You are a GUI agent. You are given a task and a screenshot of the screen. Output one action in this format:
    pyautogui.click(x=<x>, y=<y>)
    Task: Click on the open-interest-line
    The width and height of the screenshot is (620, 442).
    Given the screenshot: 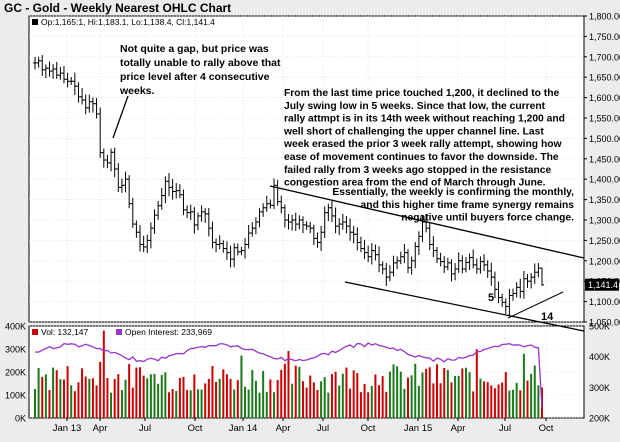 What is the action you would take?
    pyautogui.click(x=288, y=375)
    